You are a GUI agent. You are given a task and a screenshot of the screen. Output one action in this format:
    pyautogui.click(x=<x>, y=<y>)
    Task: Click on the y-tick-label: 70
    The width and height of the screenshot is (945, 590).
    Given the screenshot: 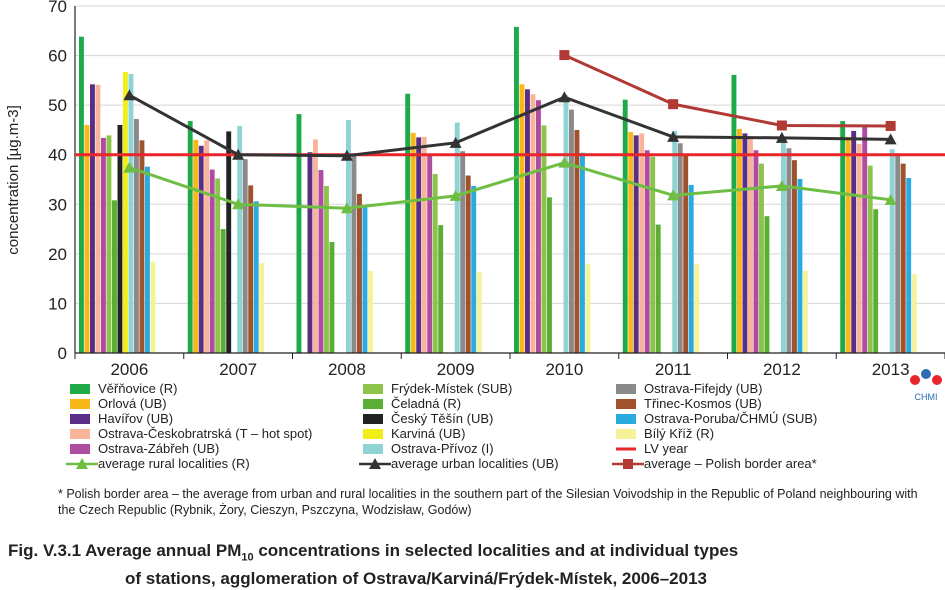 What is the action you would take?
    pyautogui.click(x=57, y=8)
    